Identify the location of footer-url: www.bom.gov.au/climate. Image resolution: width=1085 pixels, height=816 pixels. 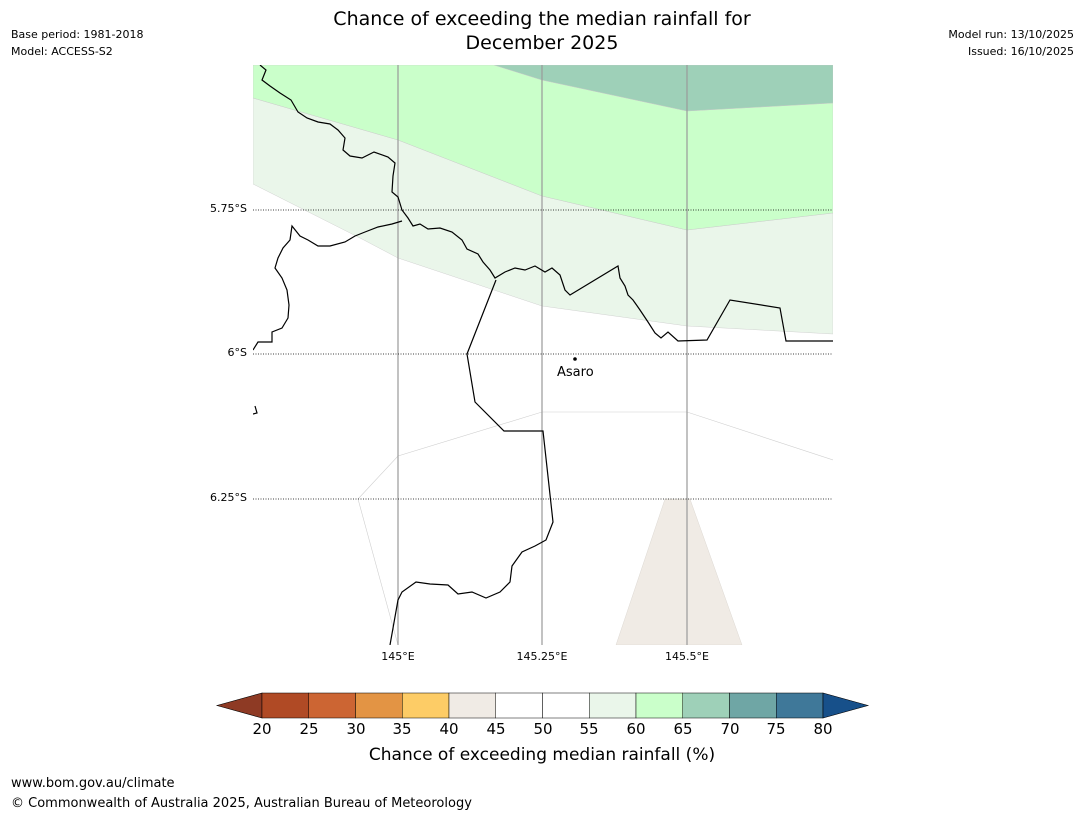
(93, 783).